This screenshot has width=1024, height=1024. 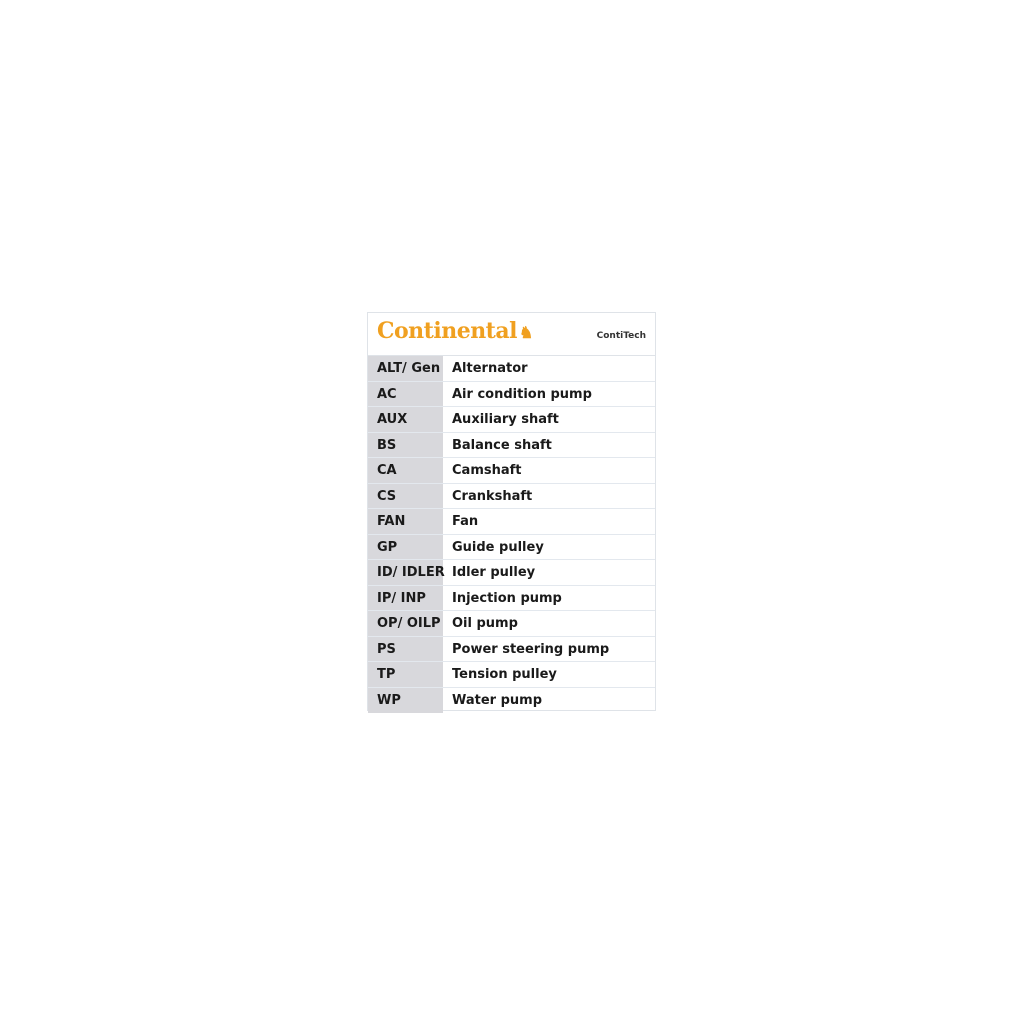 What do you see at coordinates (405, 495) in the screenshot?
I see `abbreviation-cell: CS` at bounding box center [405, 495].